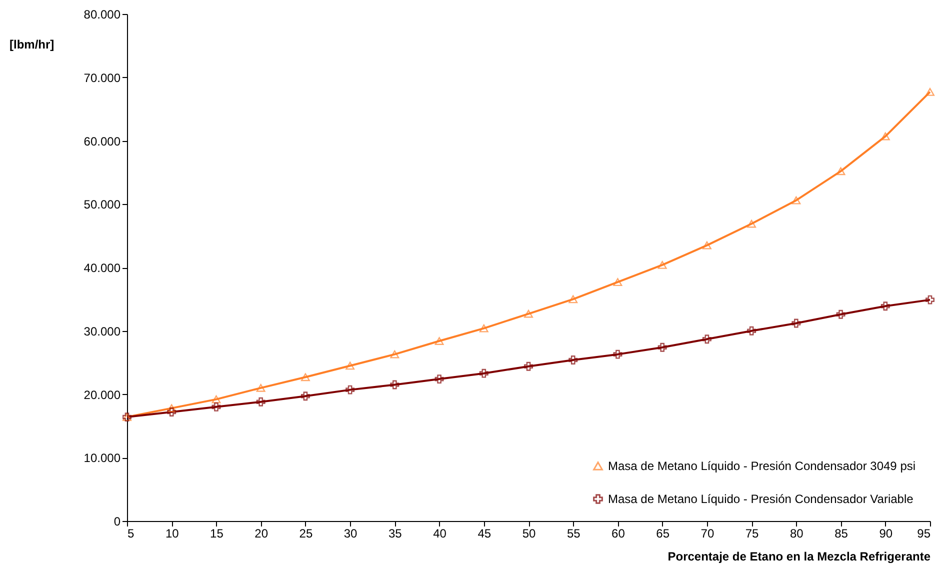 The height and width of the screenshot is (574, 937). What do you see at coordinates (102, 77) in the screenshot?
I see `y-tick-label: 70.000` at bounding box center [102, 77].